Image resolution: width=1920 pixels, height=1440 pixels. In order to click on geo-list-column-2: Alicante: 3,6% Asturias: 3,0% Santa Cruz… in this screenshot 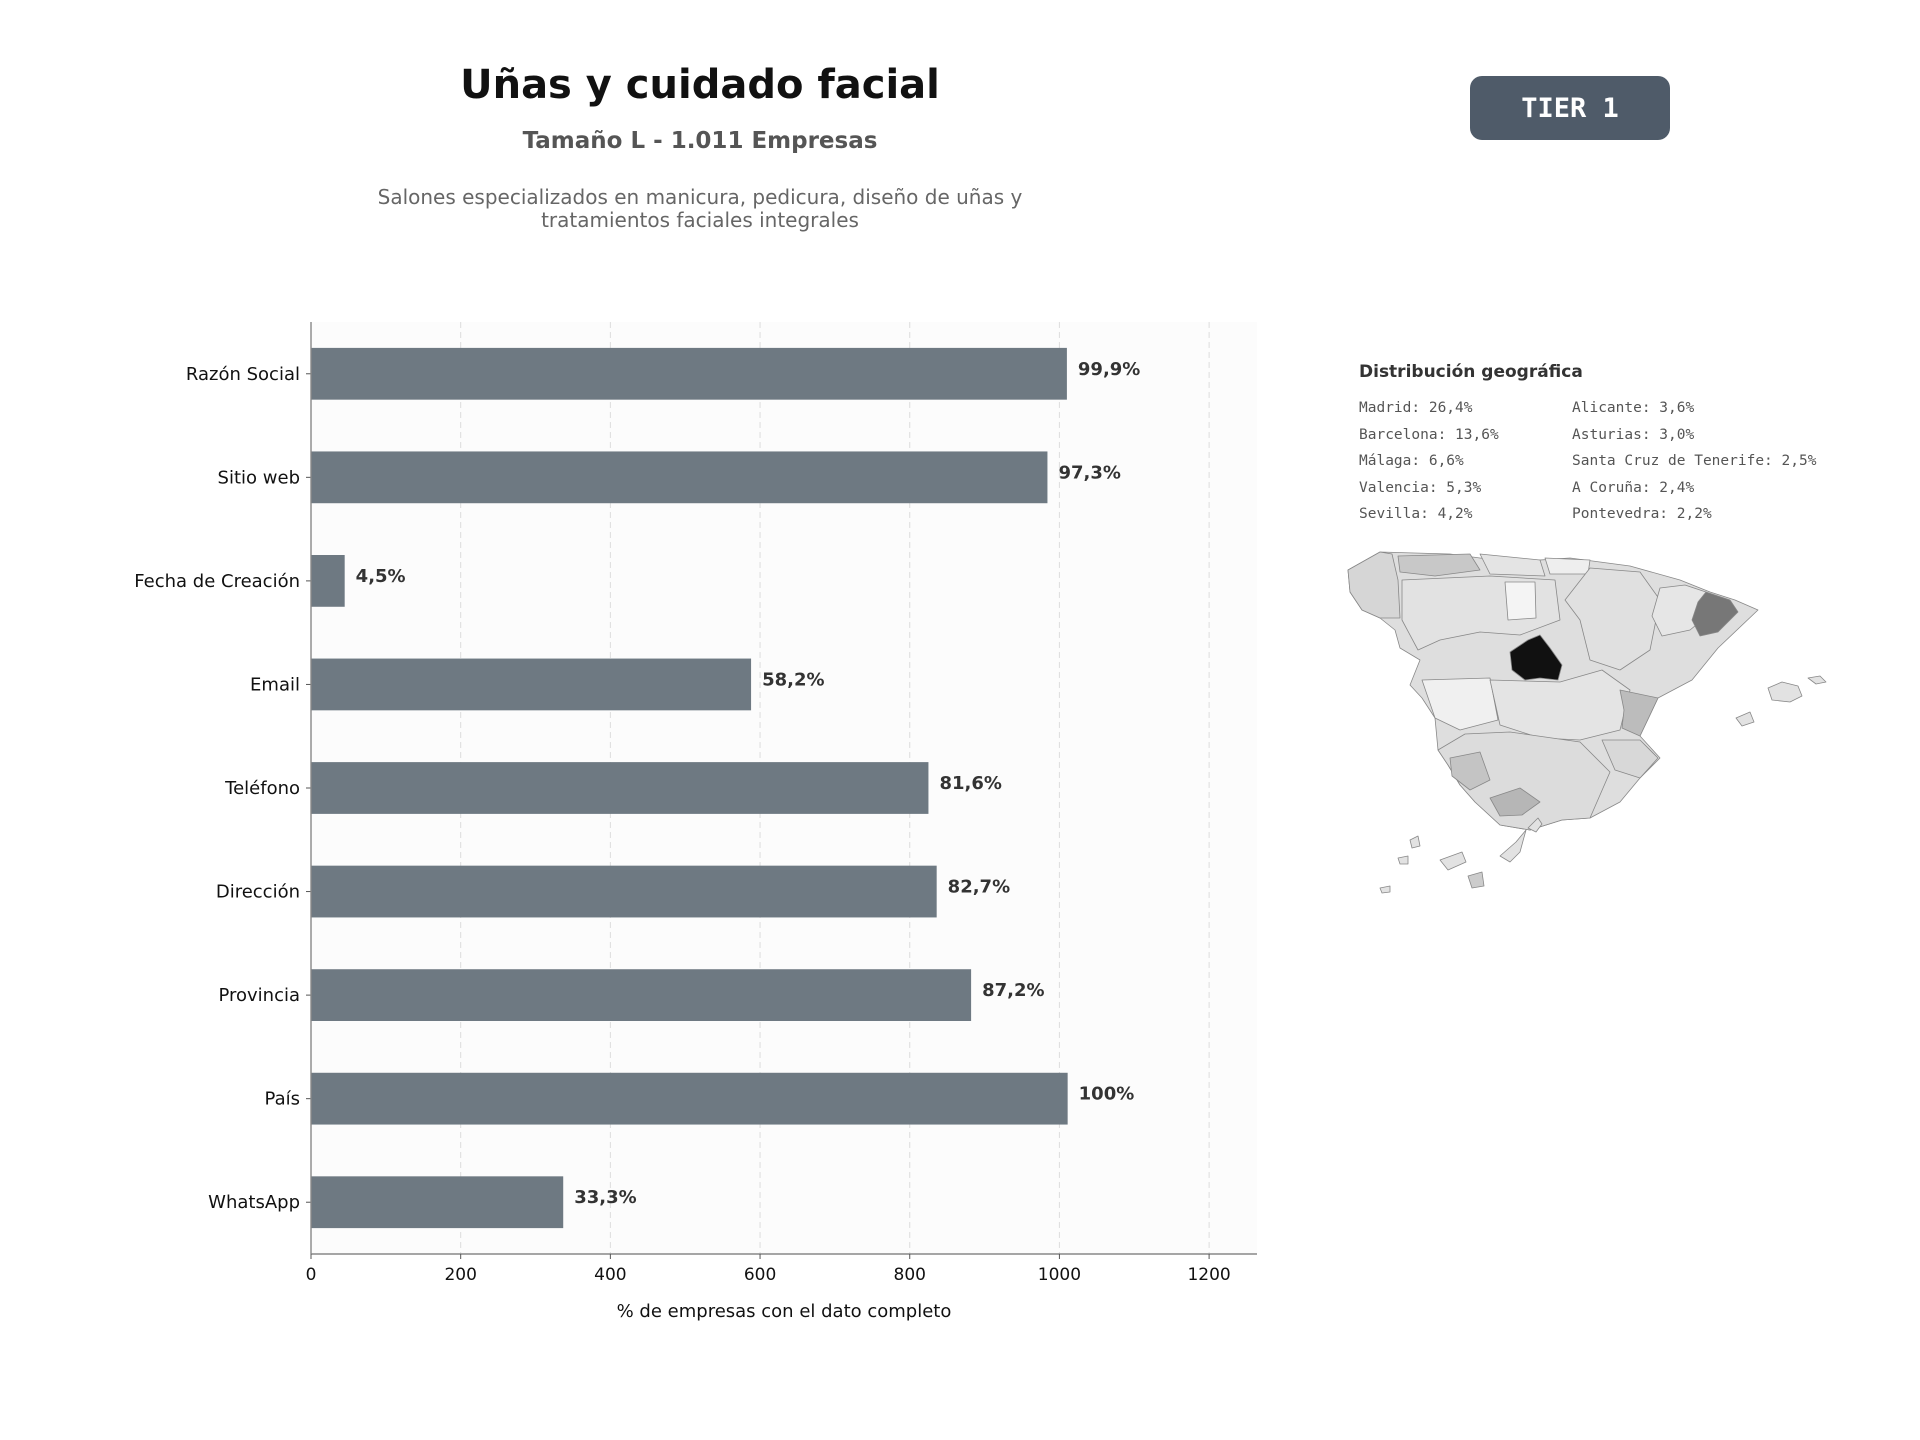, I will do `click(1694, 464)`.